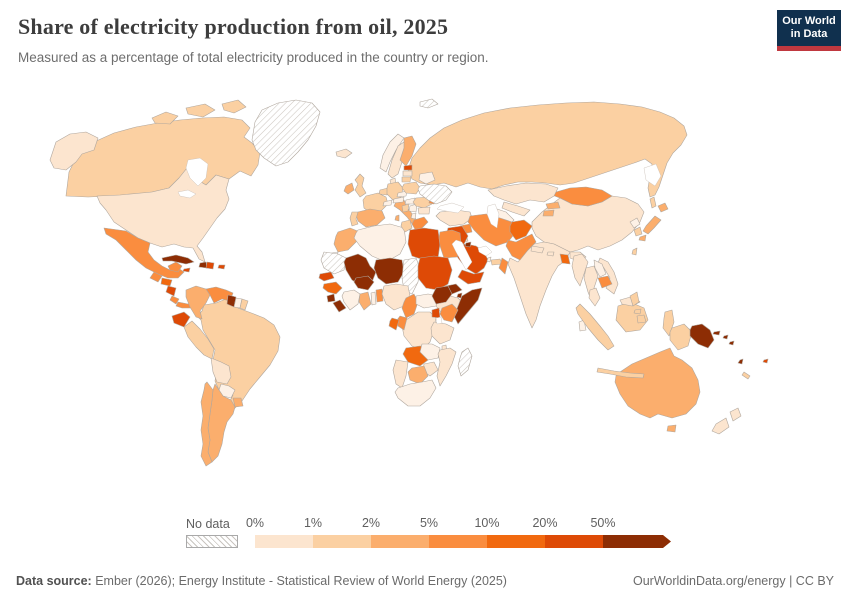 Image resolution: width=850 pixels, height=600 pixels. I want to click on country-spain, so click(370, 218).